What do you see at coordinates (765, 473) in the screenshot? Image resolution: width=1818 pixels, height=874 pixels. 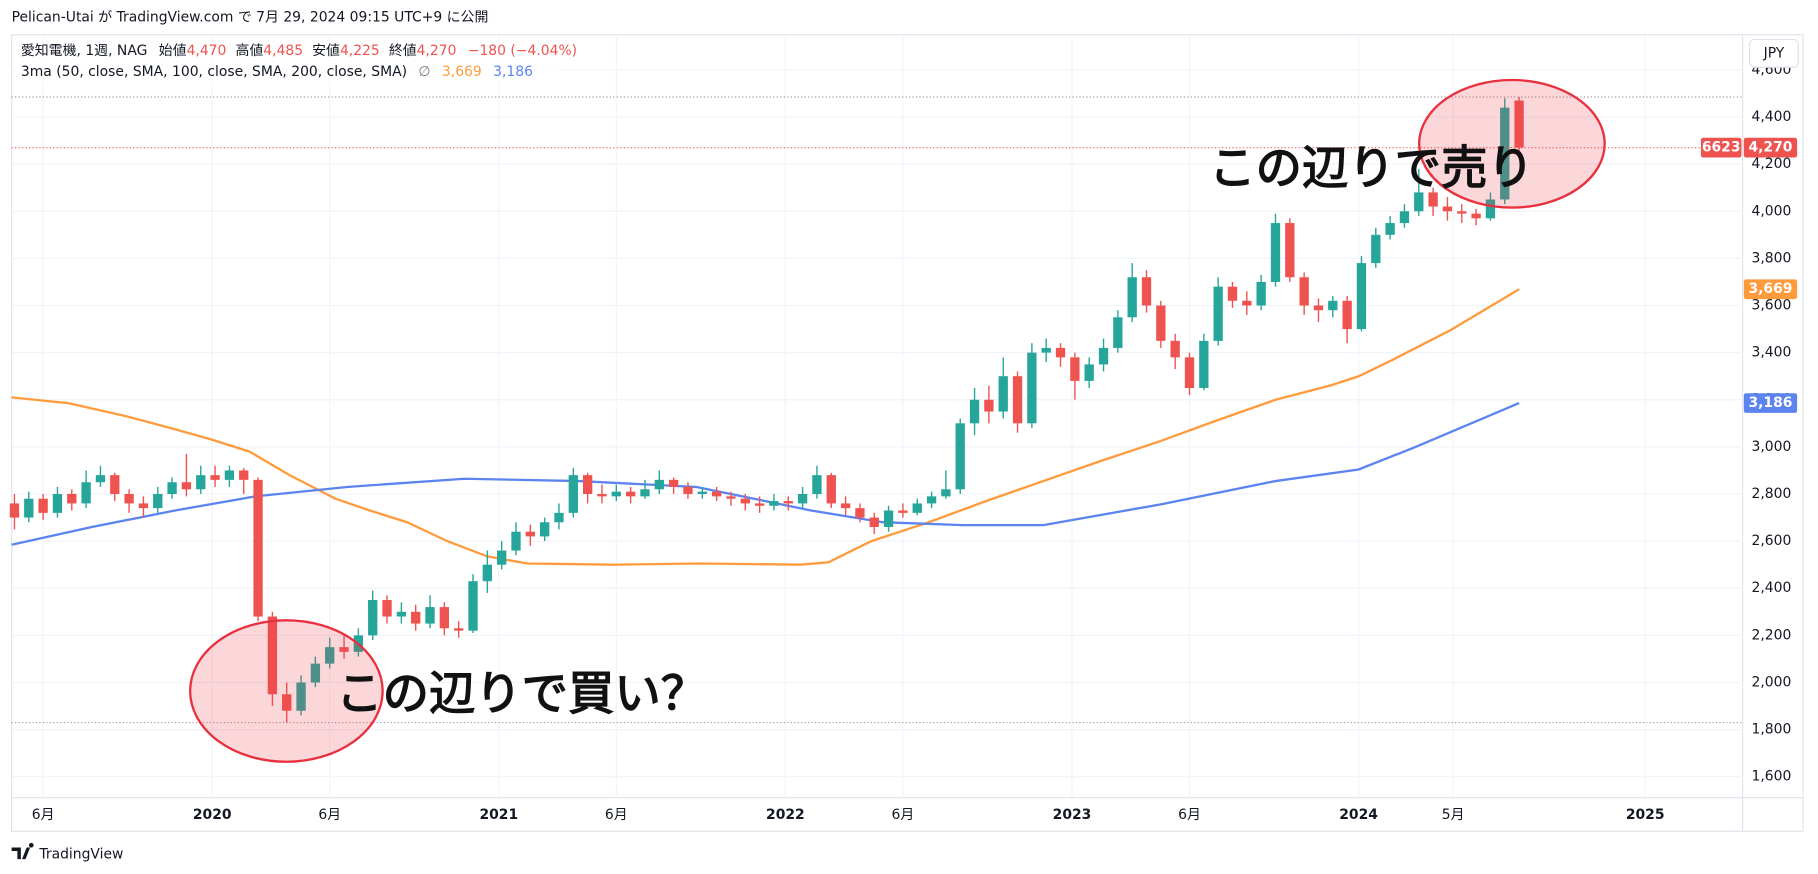 I see `moving-average` at bounding box center [765, 473].